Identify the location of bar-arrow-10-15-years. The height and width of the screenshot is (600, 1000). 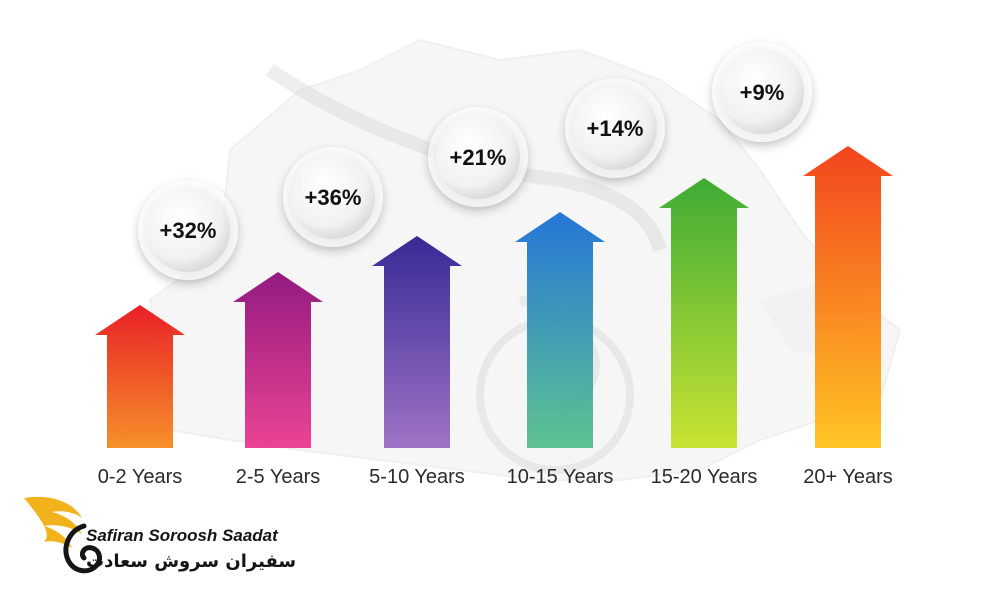
(560, 330).